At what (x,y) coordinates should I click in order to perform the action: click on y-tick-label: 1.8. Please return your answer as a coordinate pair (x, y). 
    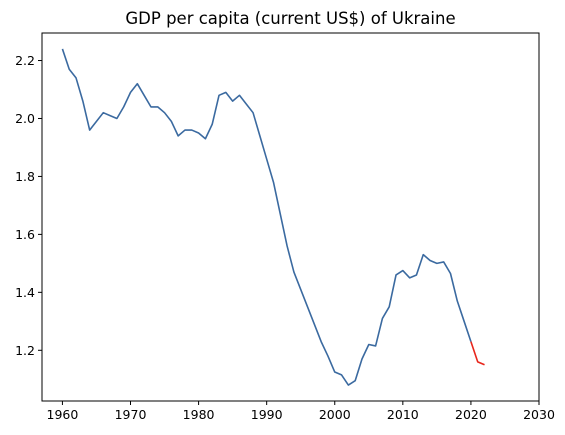
    Looking at the image, I should click on (25, 176).